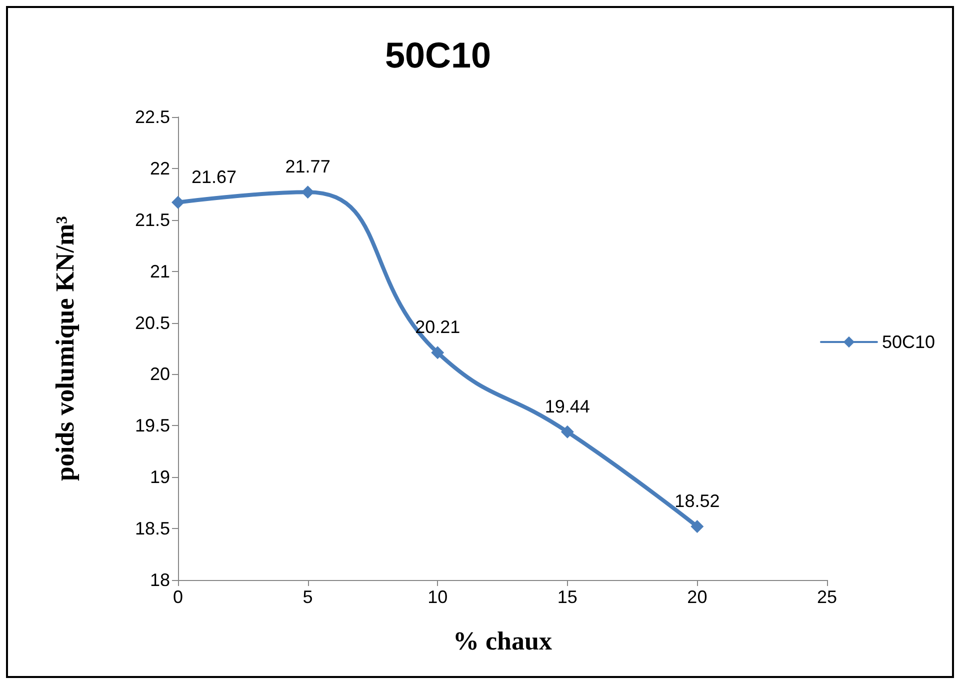  Describe the element at coordinates (438, 55) in the screenshot. I see `chart-title: 50C10` at that location.